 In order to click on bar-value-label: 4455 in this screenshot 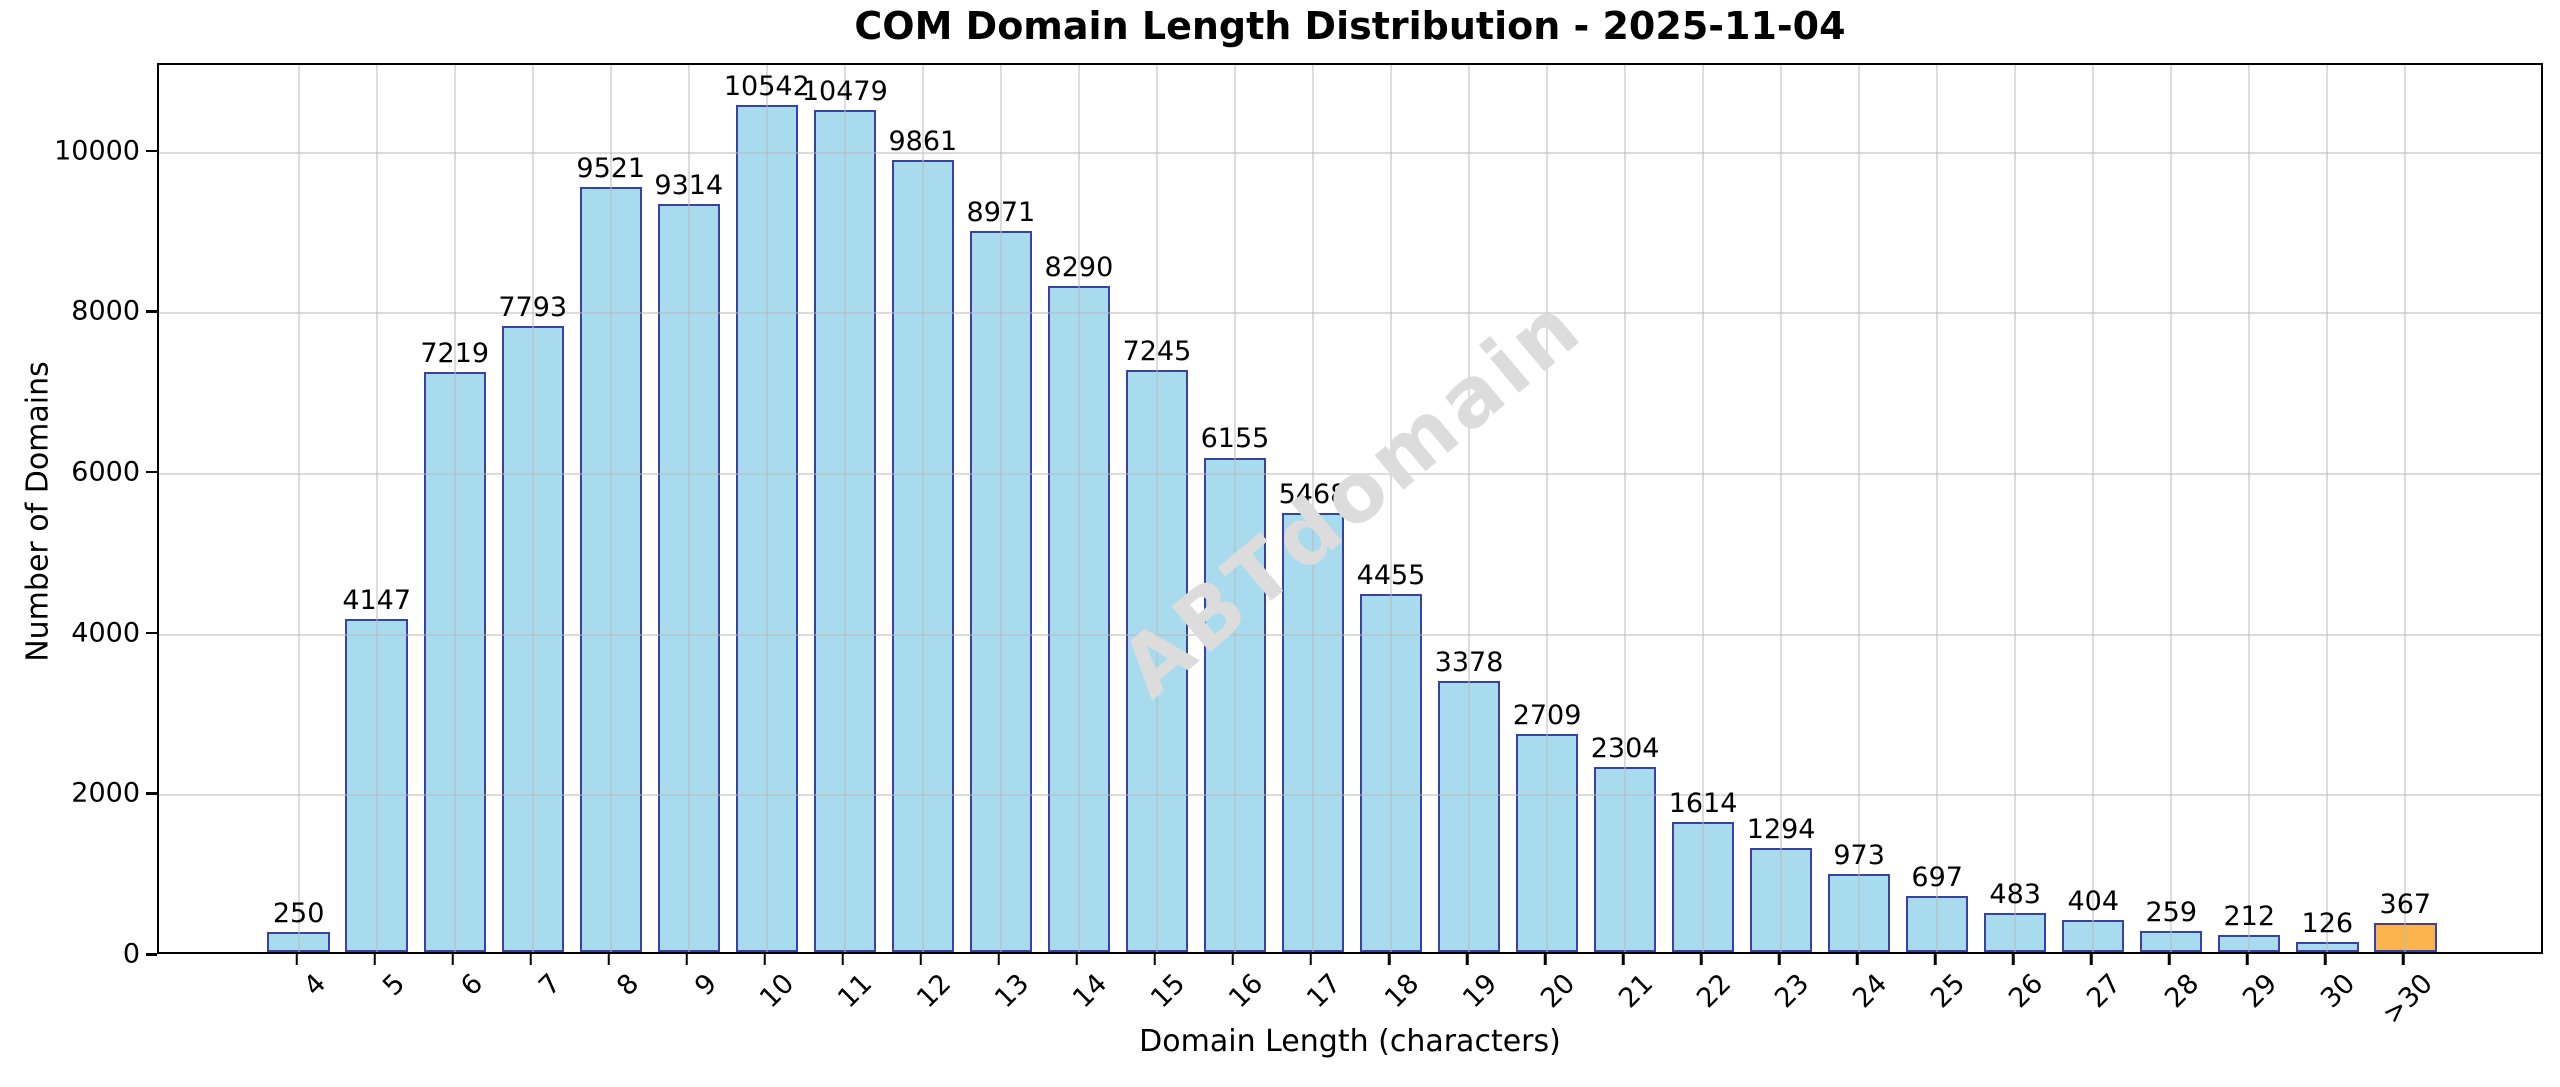, I will do `click(1391, 576)`.